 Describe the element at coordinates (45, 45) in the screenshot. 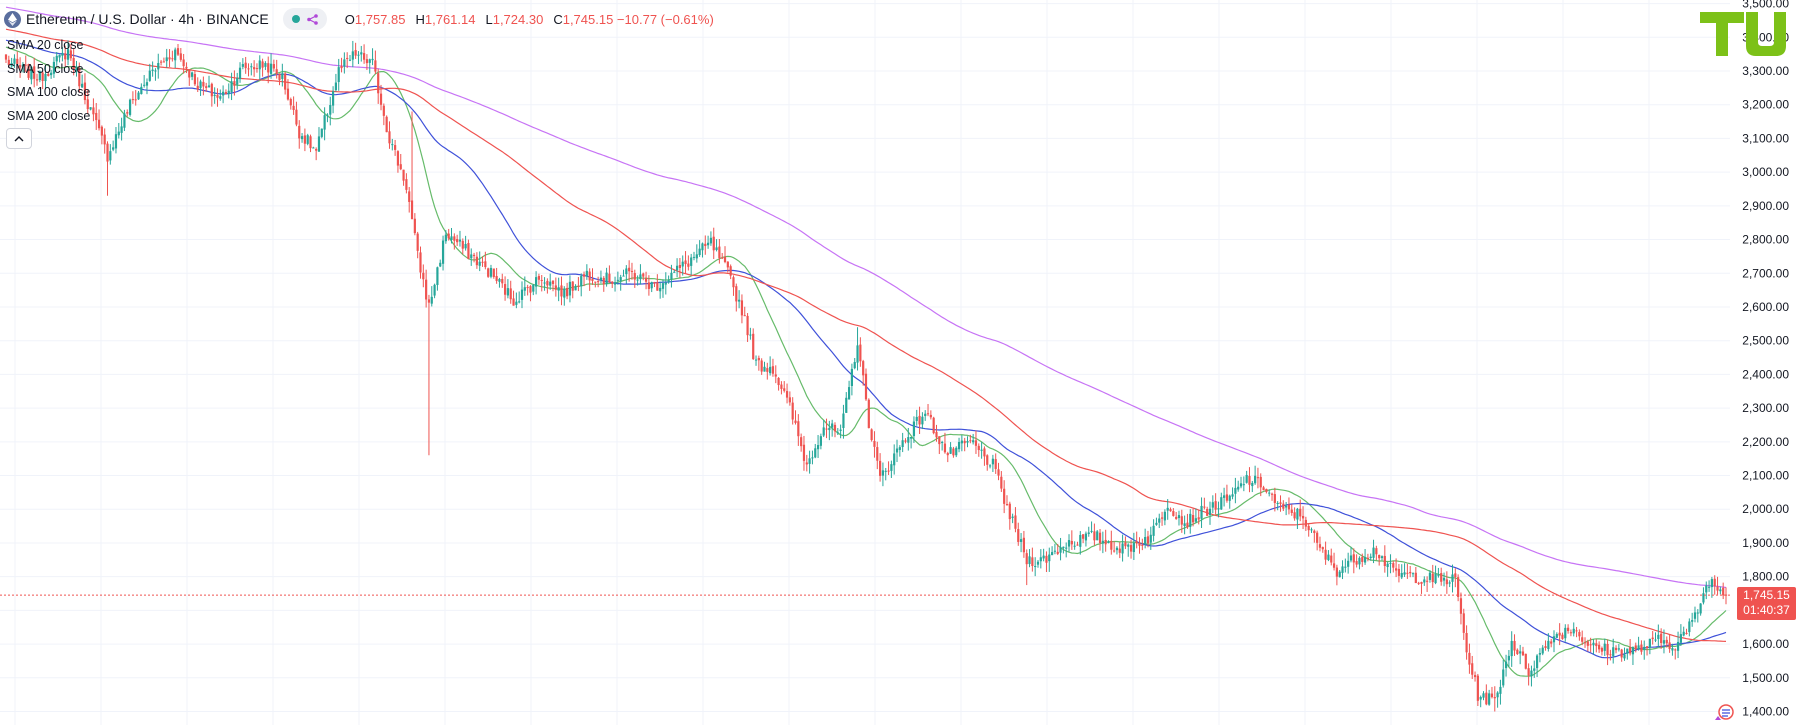

I see `legend-sma20: SMA 20 close` at that location.